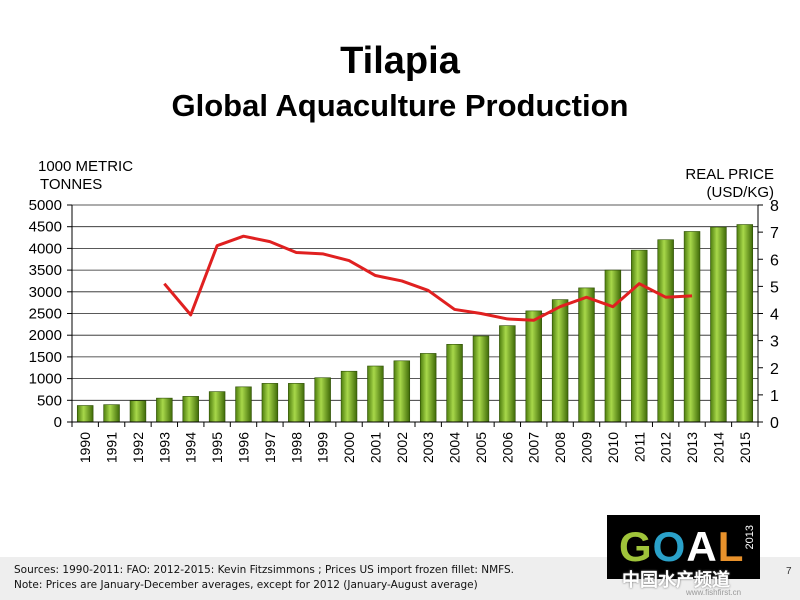  Describe the element at coordinates (714, 592) in the screenshot. I see `watermark-url: www.fishfirst.cn` at that location.